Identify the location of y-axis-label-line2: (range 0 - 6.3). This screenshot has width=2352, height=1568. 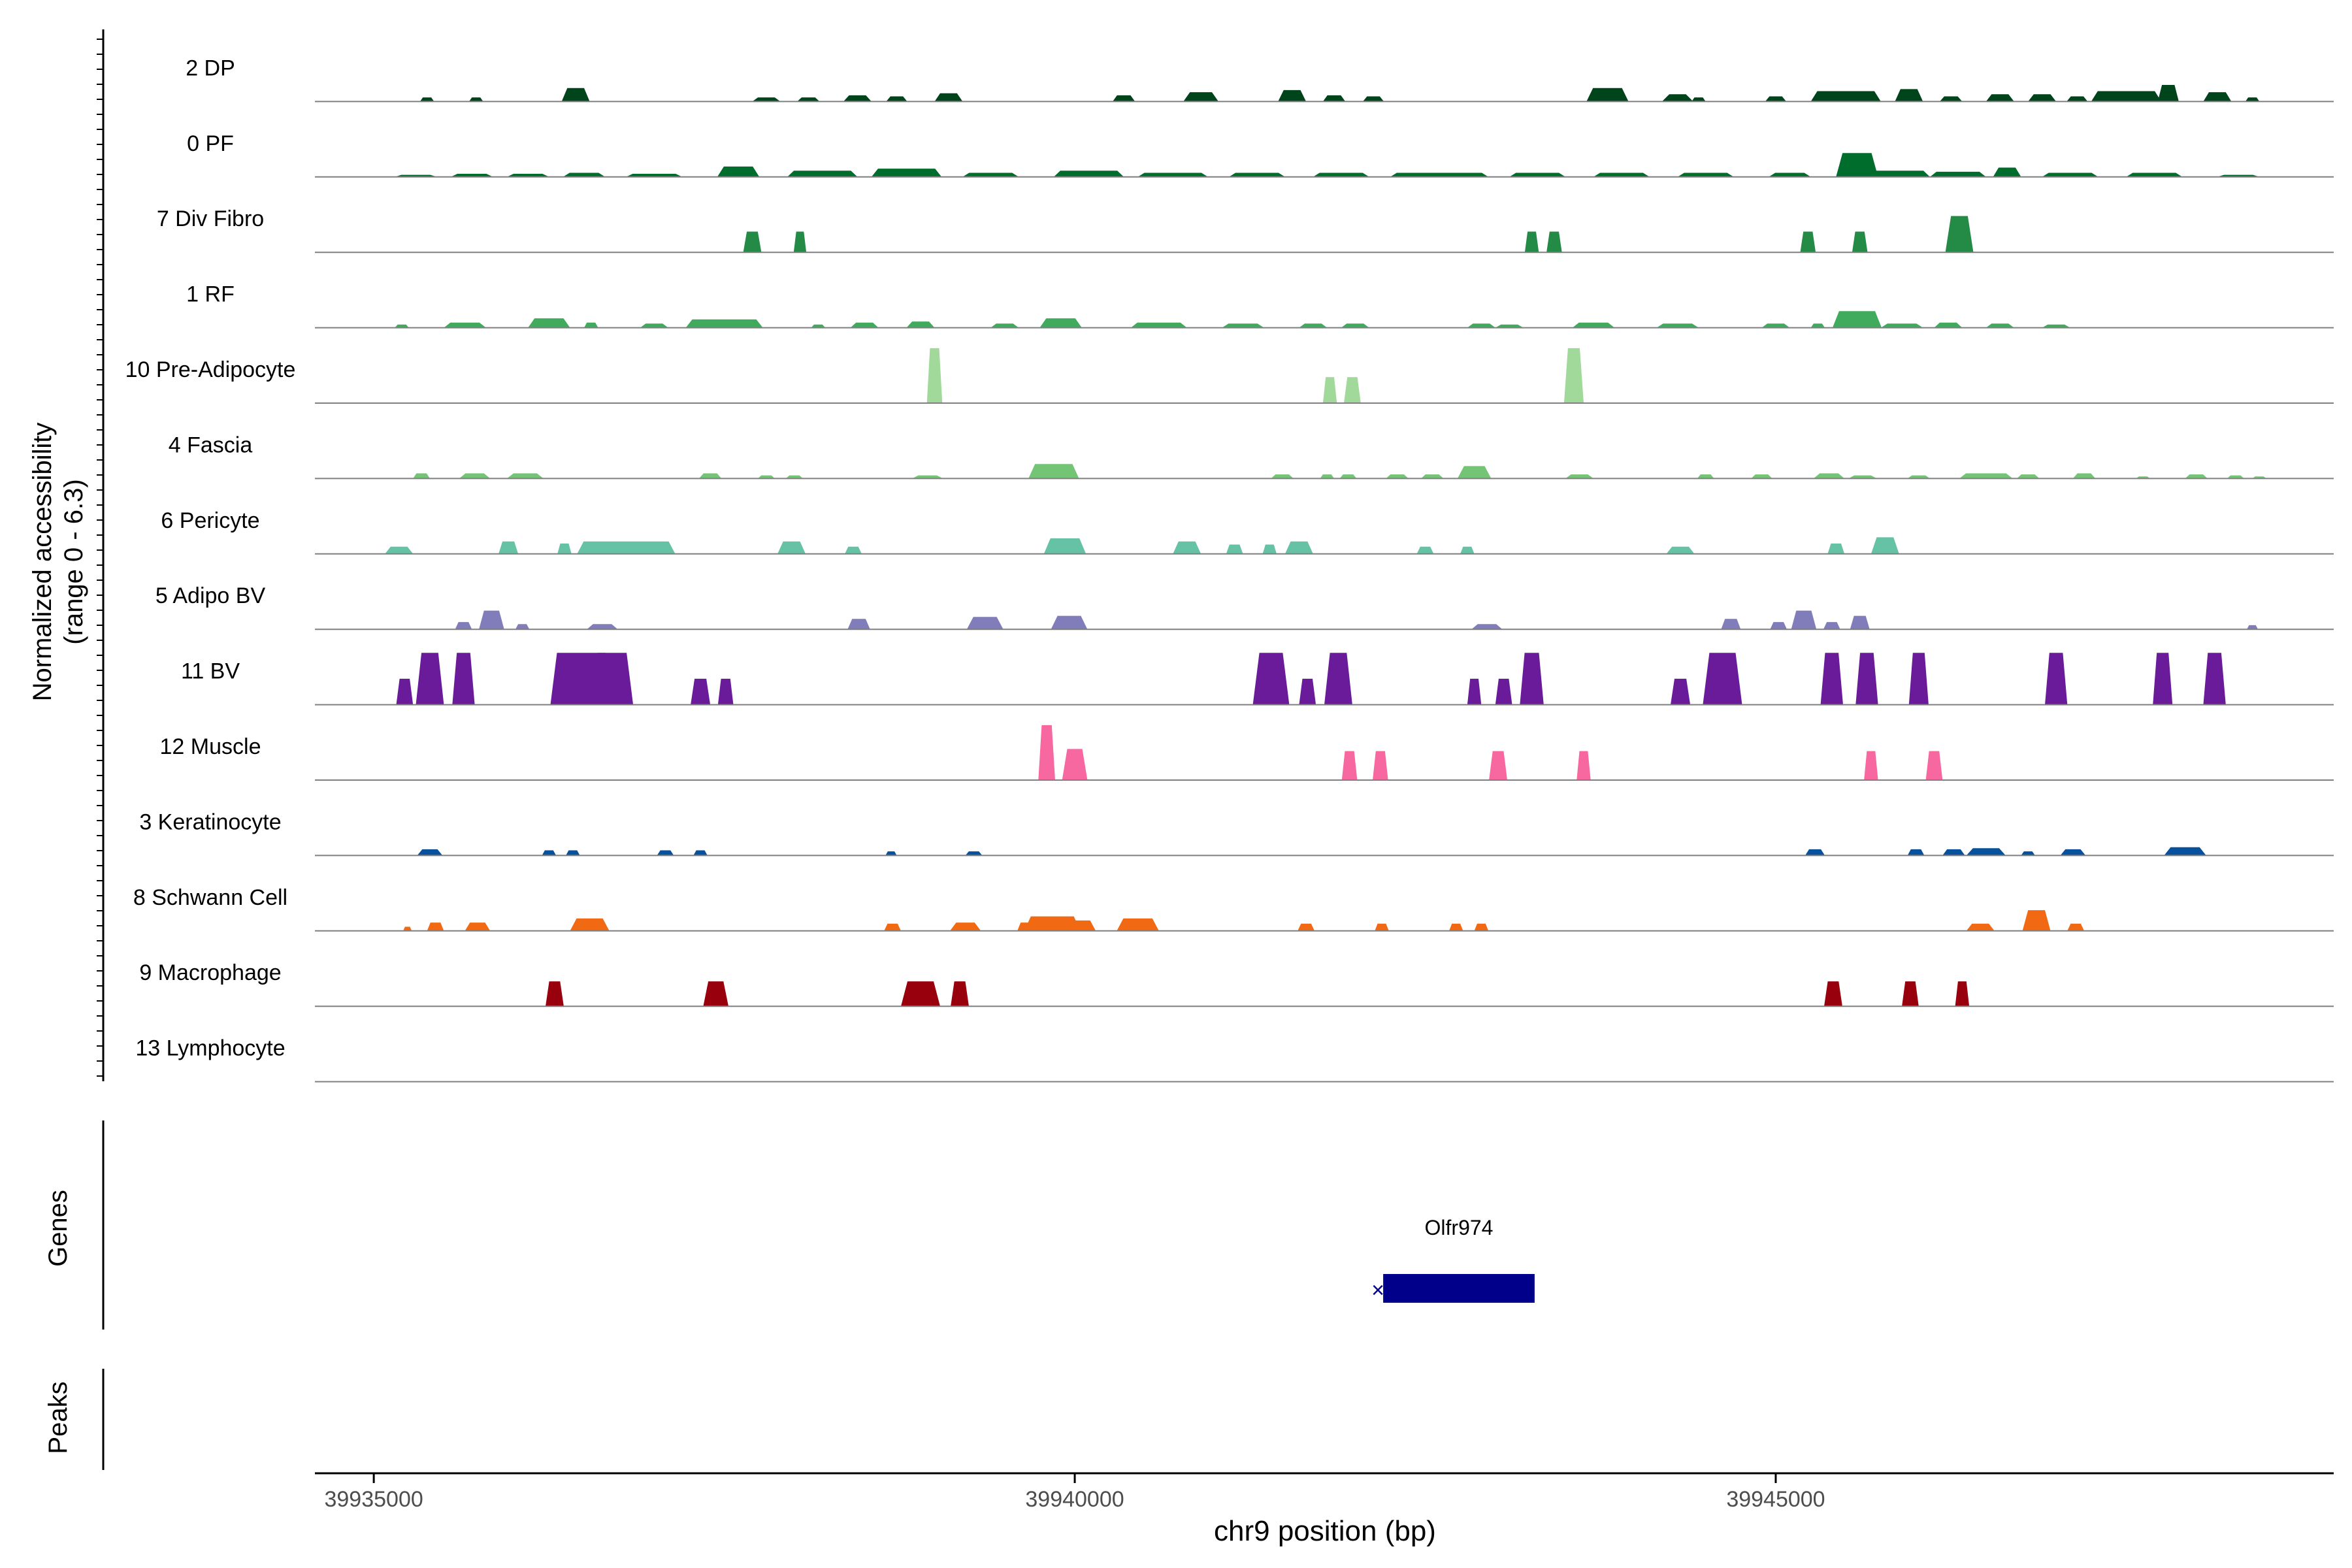
(73, 561).